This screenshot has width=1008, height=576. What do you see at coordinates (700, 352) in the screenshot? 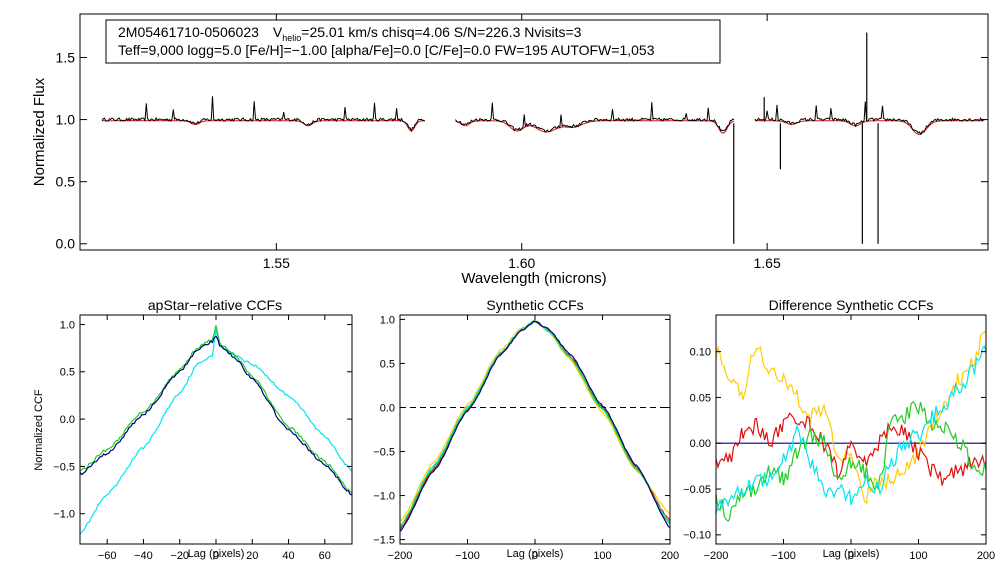
I see `y-tick-label: 0.10` at bounding box center [700, 352].